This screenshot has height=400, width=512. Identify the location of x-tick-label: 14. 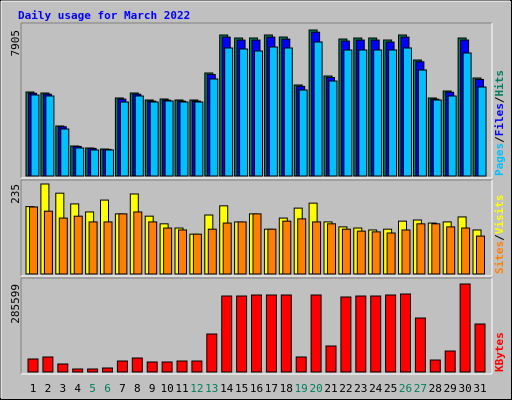
(227, 388).